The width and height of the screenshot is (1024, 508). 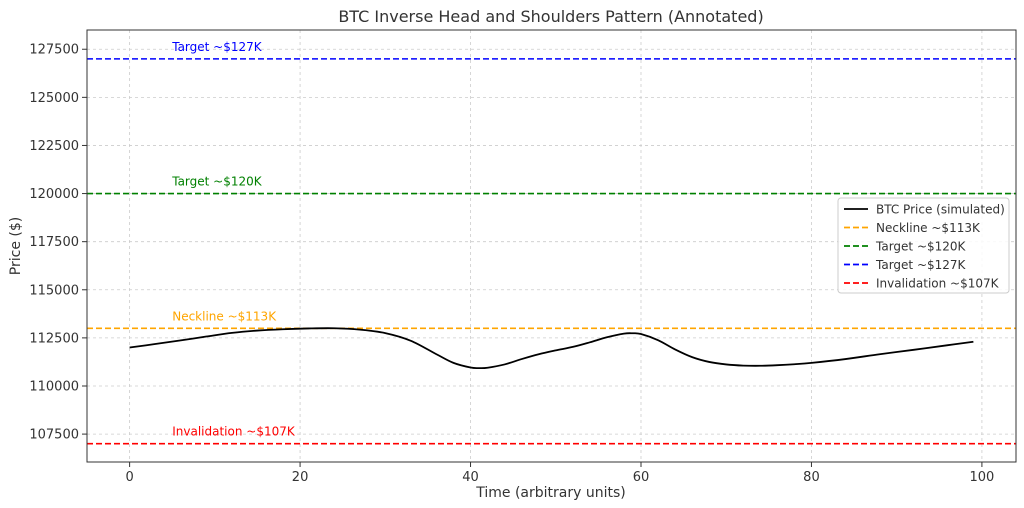 I want to click on x-tick-label: 0, so click(x=129, y=477).